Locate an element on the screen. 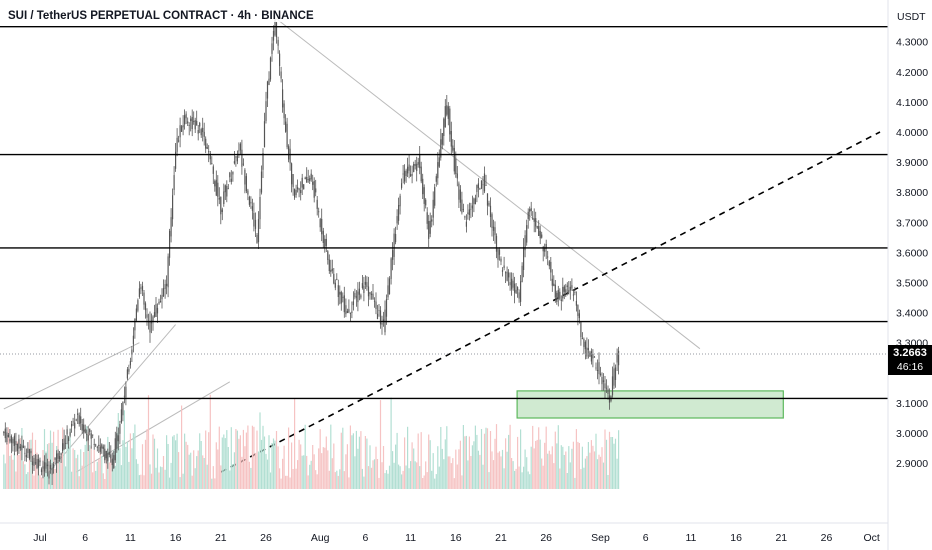 The image size is (932, 550). support-zone-rect is located at coordinates (650, 404).